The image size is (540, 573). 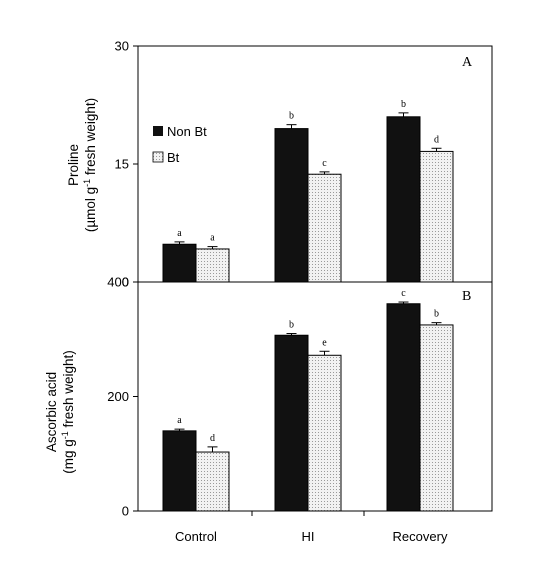 What do you see at coordinates (420, 536) in the screenshot?
I see `x-category-label: Recovery` at bounding box center [420, 536].